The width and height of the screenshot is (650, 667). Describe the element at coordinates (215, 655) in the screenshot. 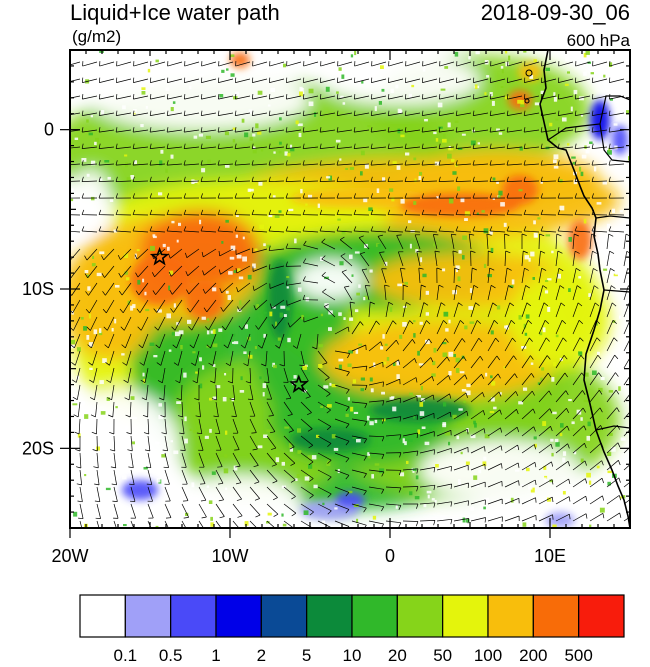

I see `colorbar-label: 1` at that location.